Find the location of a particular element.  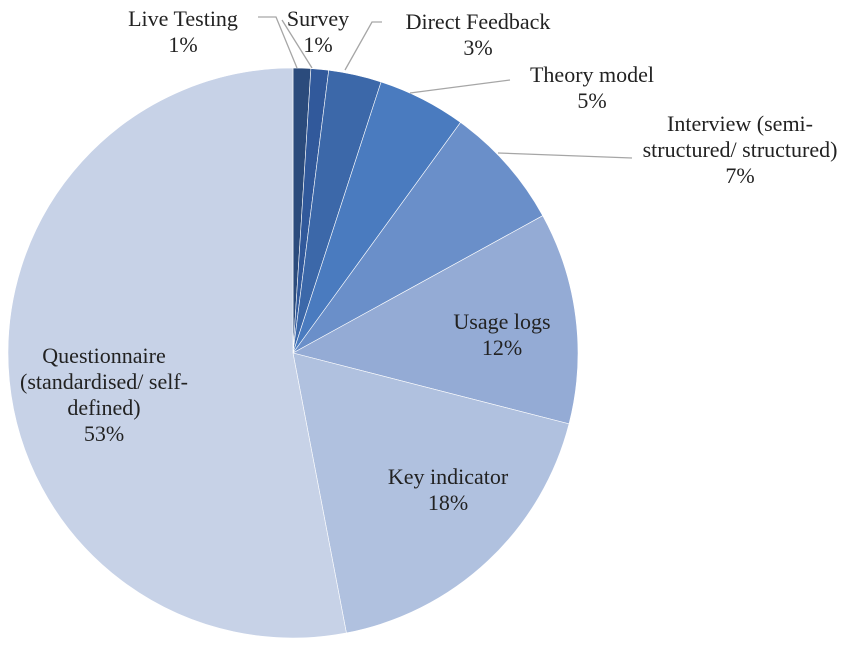

category-name: Direct Feedback is located at coordinates (478, 21).